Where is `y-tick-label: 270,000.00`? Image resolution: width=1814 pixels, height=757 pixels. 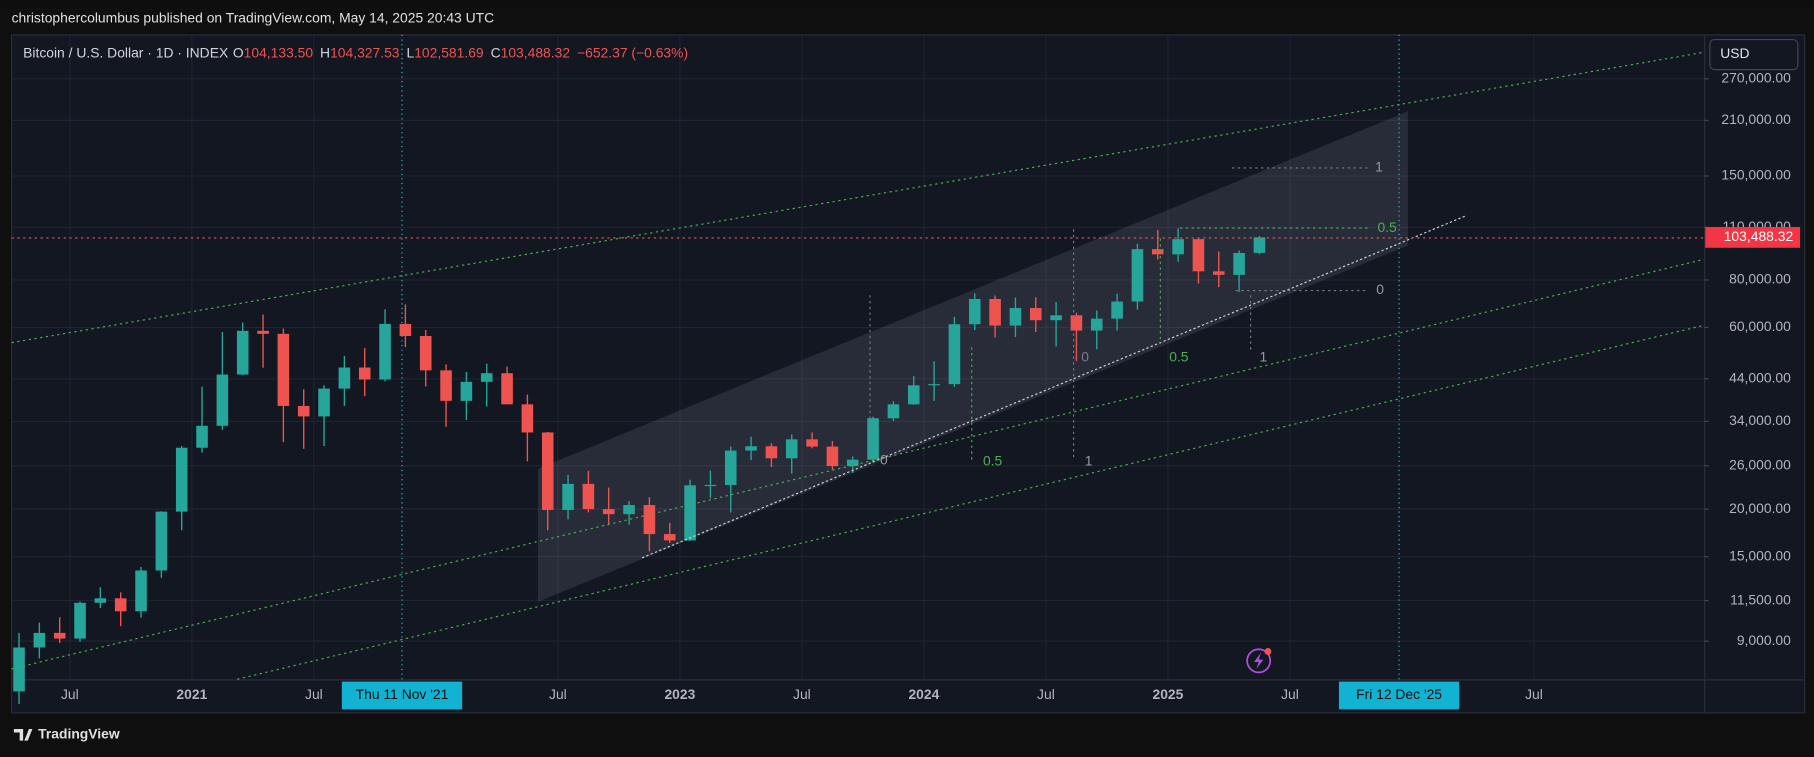 y-tick-label: 270,000.00 is located at coordinates (1756, 78).